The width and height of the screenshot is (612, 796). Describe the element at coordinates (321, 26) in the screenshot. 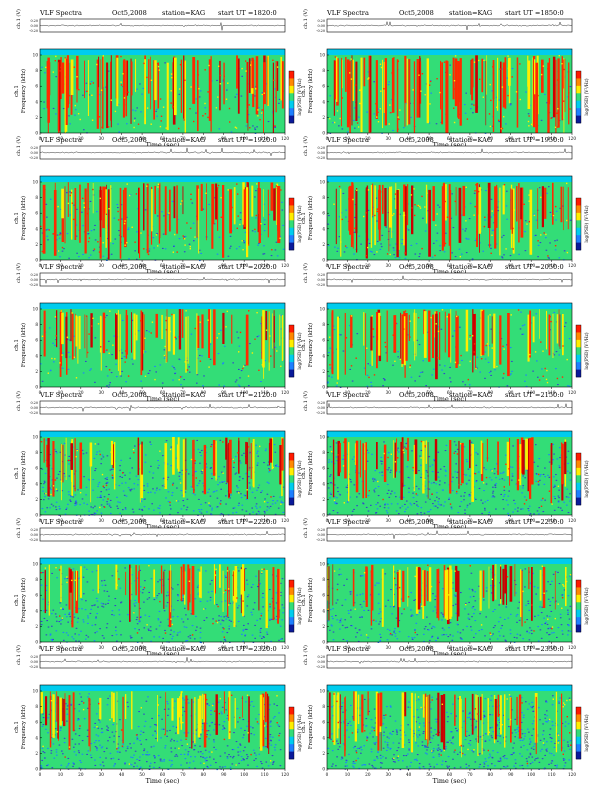

I see `waveform-tick-label: 0.00` at that location.